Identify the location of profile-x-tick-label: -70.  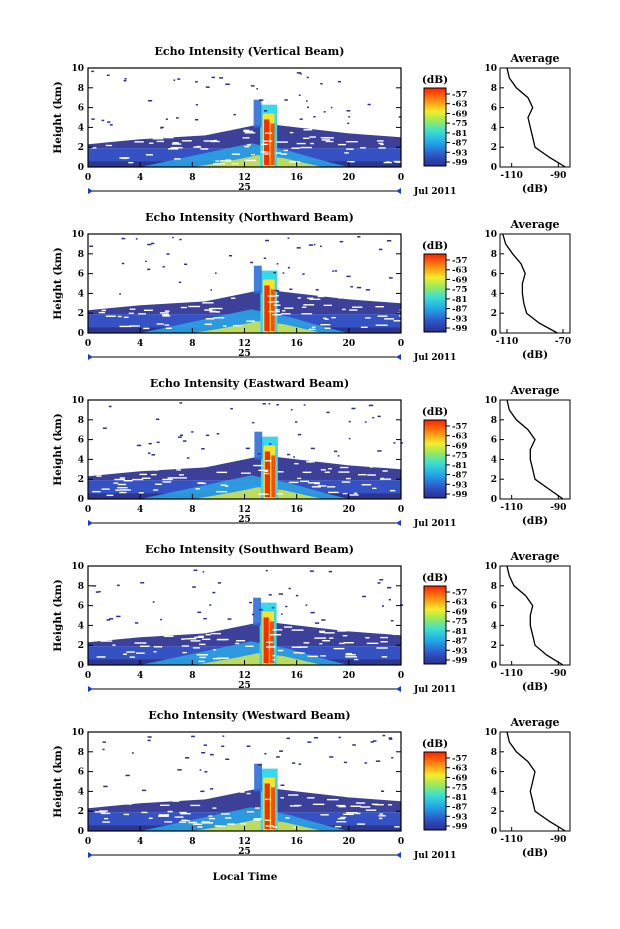
(563, 342).